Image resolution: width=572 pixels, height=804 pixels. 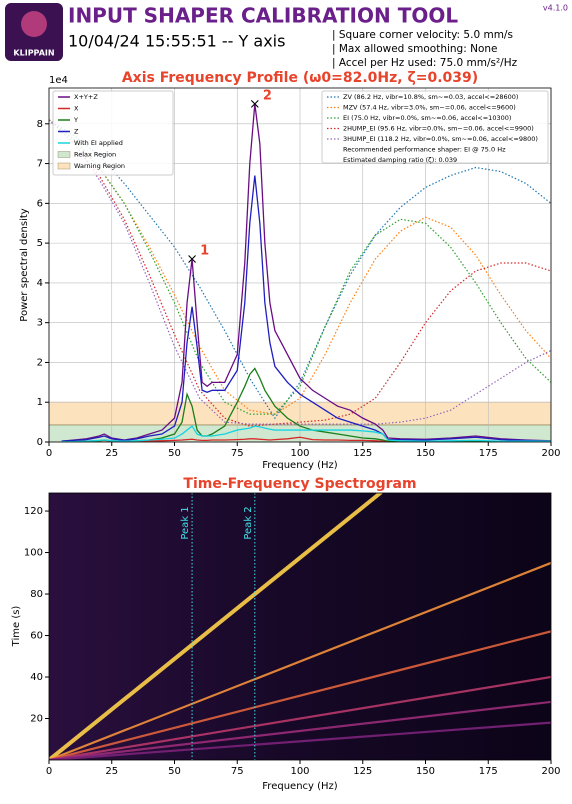 What do you see at coordinates (40, 283) in the screenshot?
I see `y-tick-label: 4` at bounding box center [40, 283].